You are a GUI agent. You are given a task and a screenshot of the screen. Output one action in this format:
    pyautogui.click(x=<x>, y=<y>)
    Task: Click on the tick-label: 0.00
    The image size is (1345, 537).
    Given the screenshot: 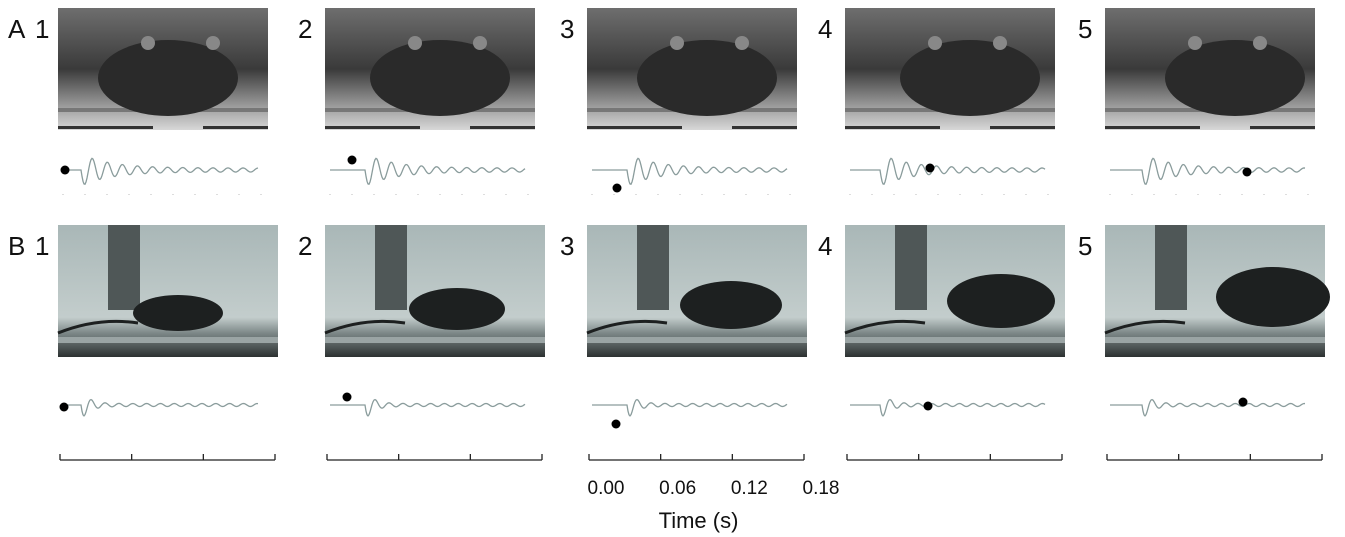 What is the action you would take?
    pyautogui.click(x=606, y=488)
    